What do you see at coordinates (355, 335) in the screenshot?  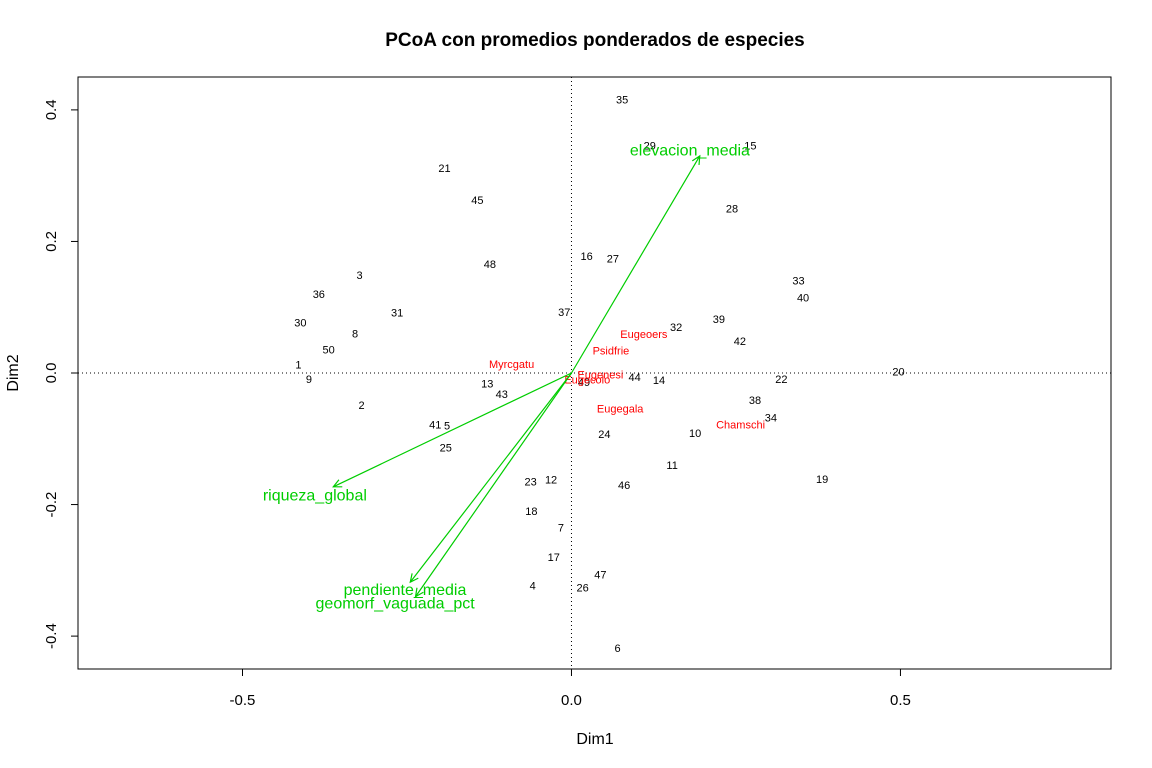 I see `site-label: 8` at bounding box center [355, 335].